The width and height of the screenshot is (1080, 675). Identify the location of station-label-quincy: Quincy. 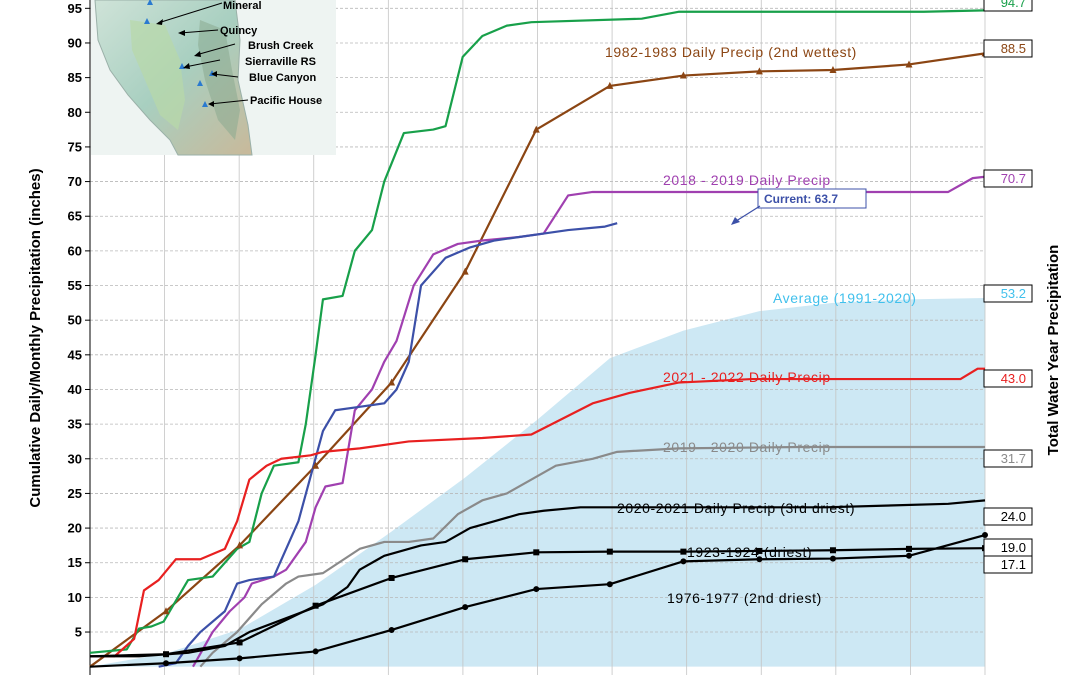
(239, 31).